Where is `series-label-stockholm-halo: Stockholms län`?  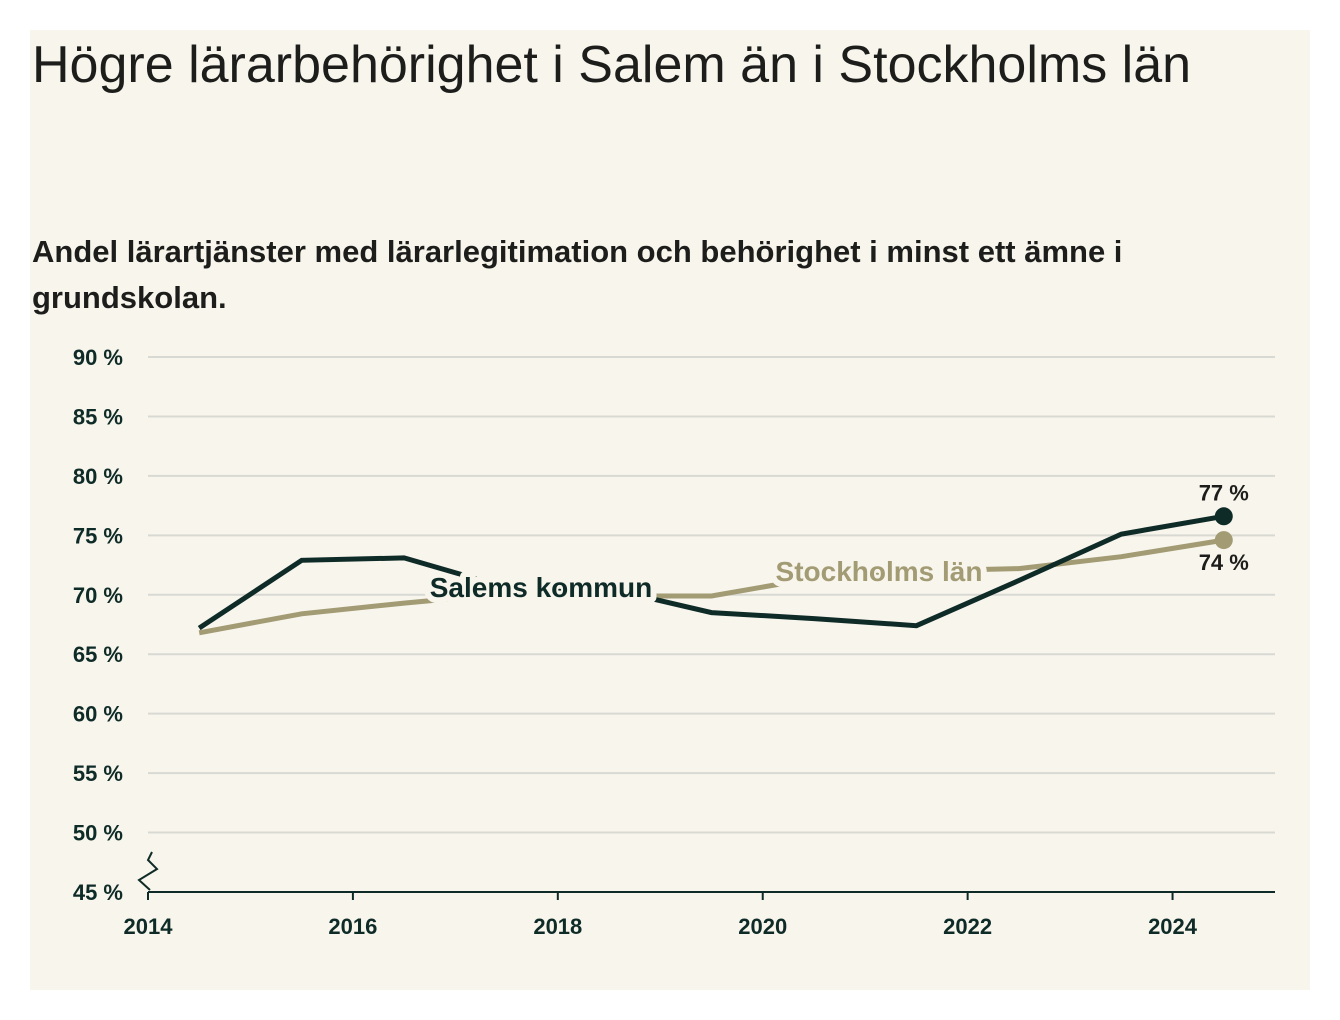 series-label-stockholm-halo: Stockholms län is located at coordinates (879, 571).